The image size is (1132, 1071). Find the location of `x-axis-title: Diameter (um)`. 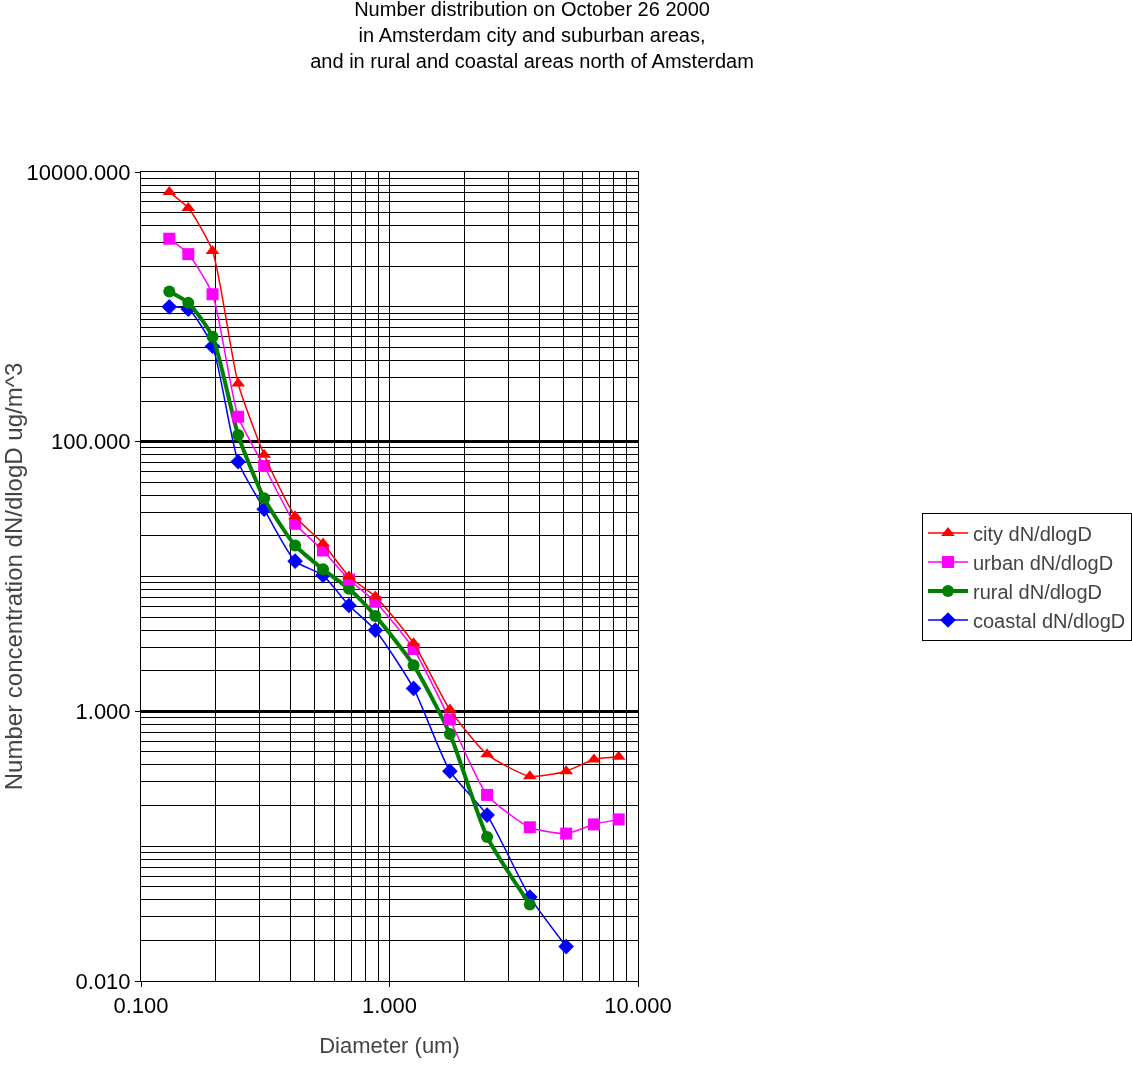

x-axis-title: Diameter (um) is located at coordinates (389, 1046).